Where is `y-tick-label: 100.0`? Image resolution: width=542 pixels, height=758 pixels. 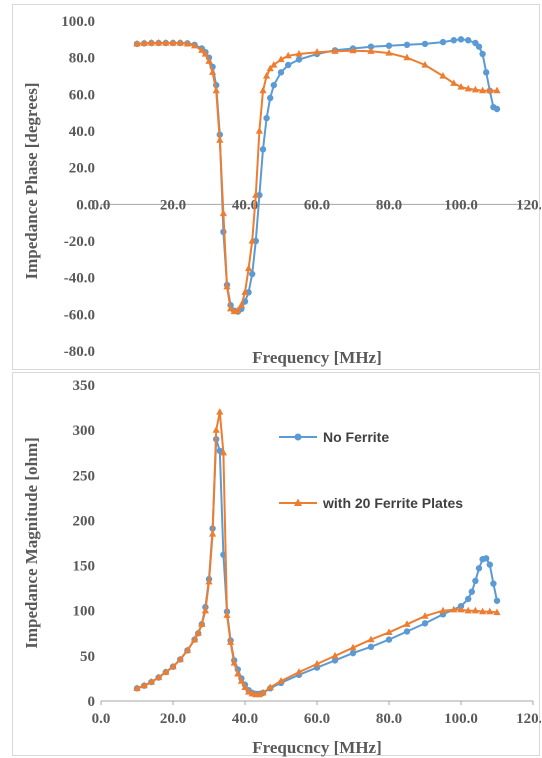
y-tick-label: 100.0 is located at coordinates (78, 22).